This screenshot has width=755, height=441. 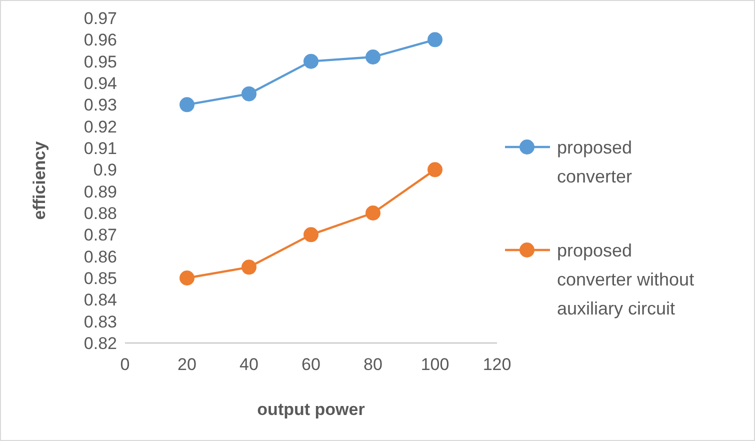 I want to click on x-tick-label: 120, so click(x=497, y=364).